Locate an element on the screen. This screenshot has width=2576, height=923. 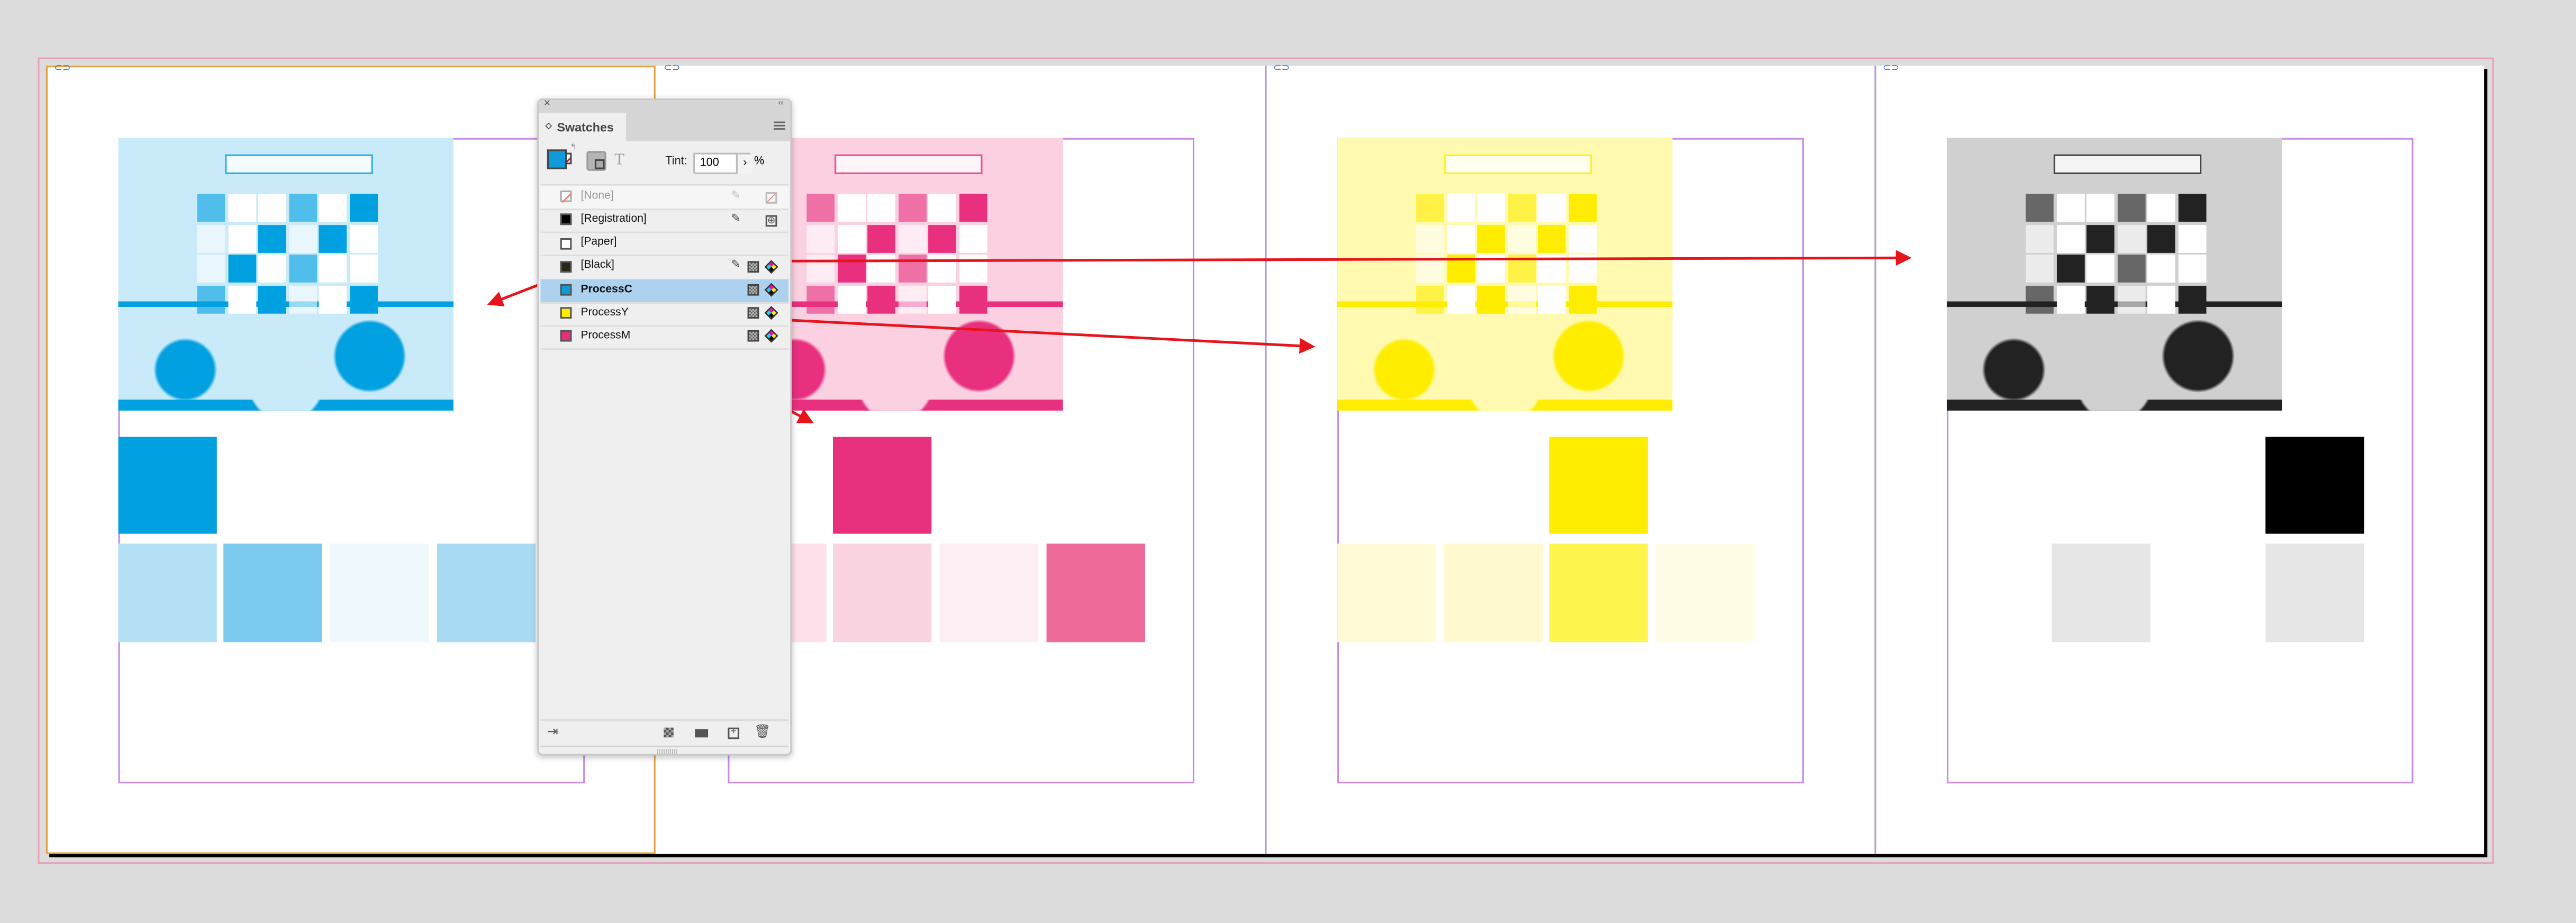
close-icon: × is located at coordinates (547, 104).